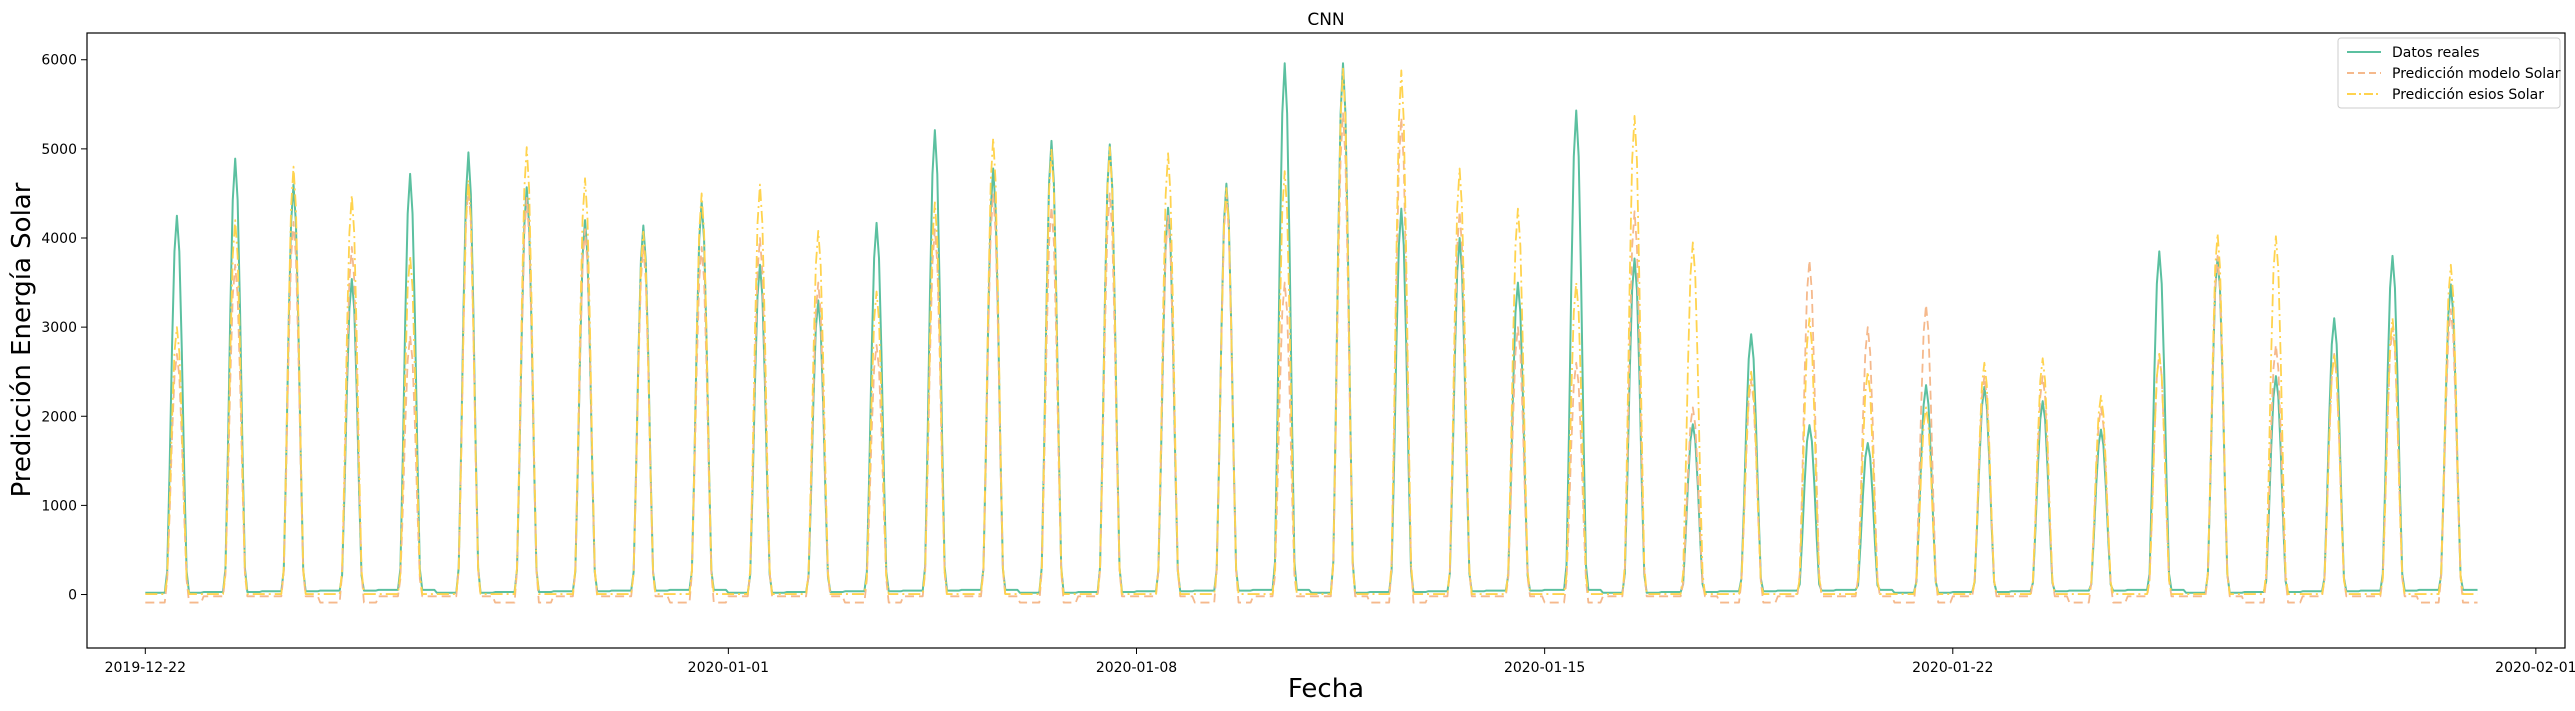 Image resolution: width=2575 pixels, height=711 pixels. I want to click on x-tick-label: 2019-12-22, so click(145, 668).